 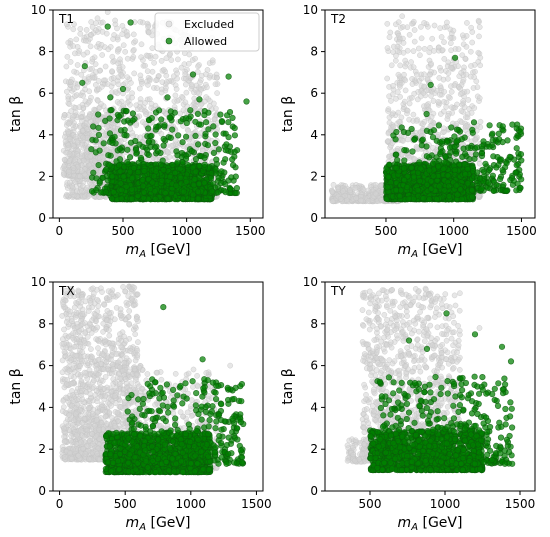 What do you see at coordinates (250, 231) in the screenshot?
I see `x-tick-label: 1500` at bounding box center [250, 231].